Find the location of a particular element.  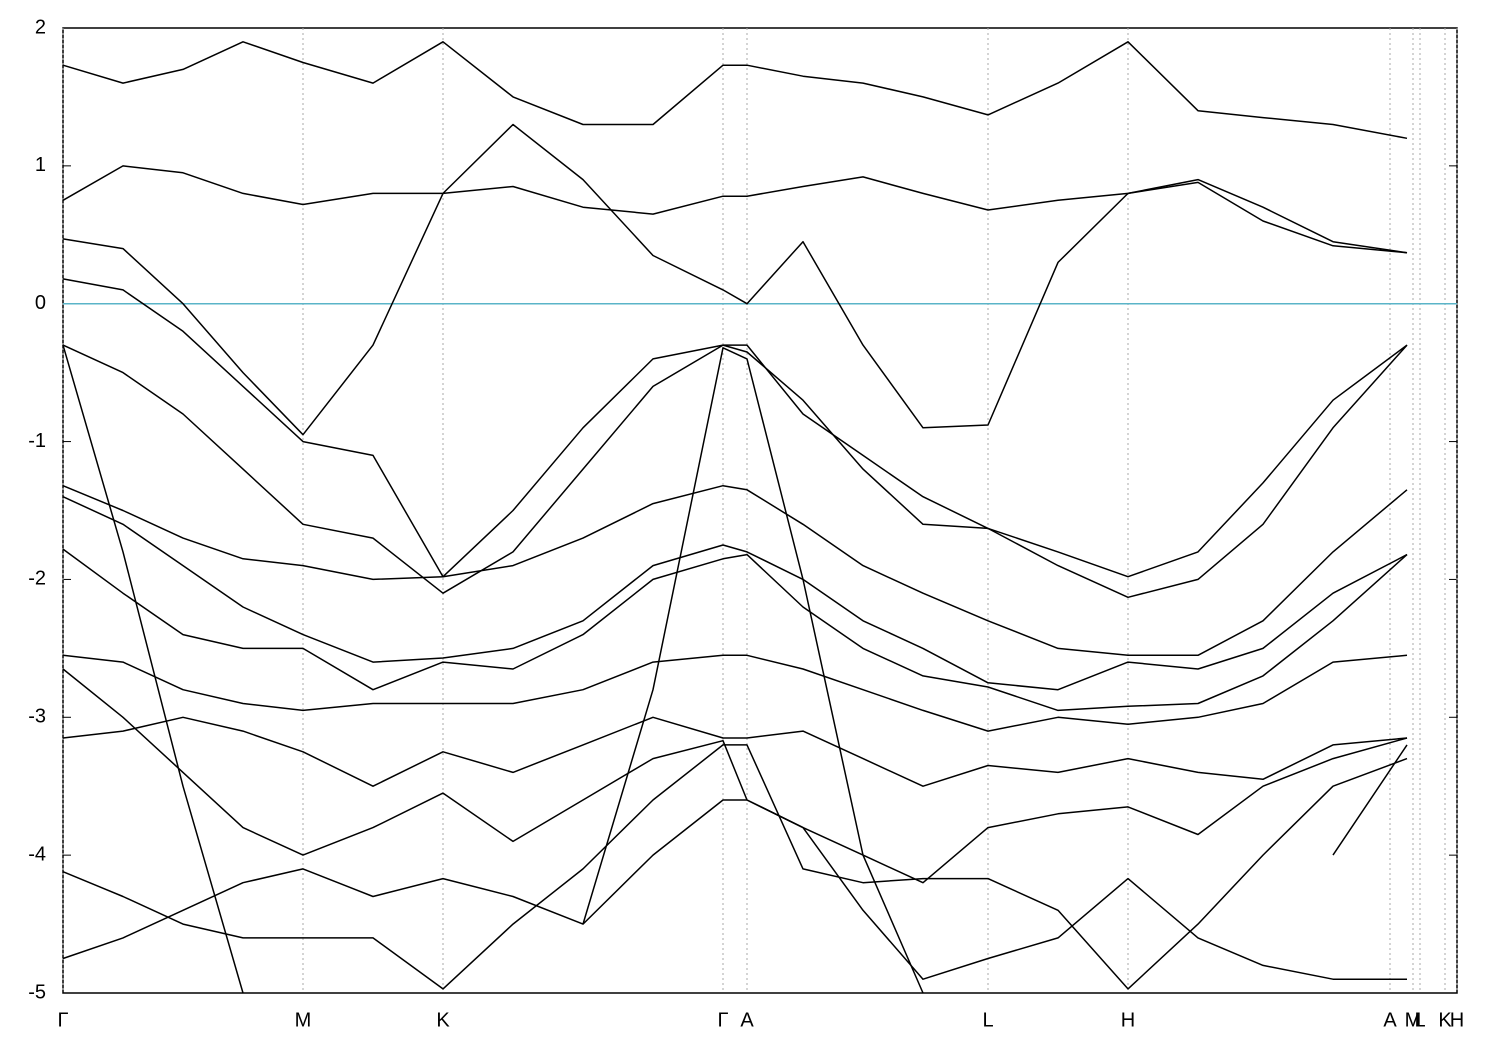

y-tick-label: 2 is located at coordinates (40, 27).